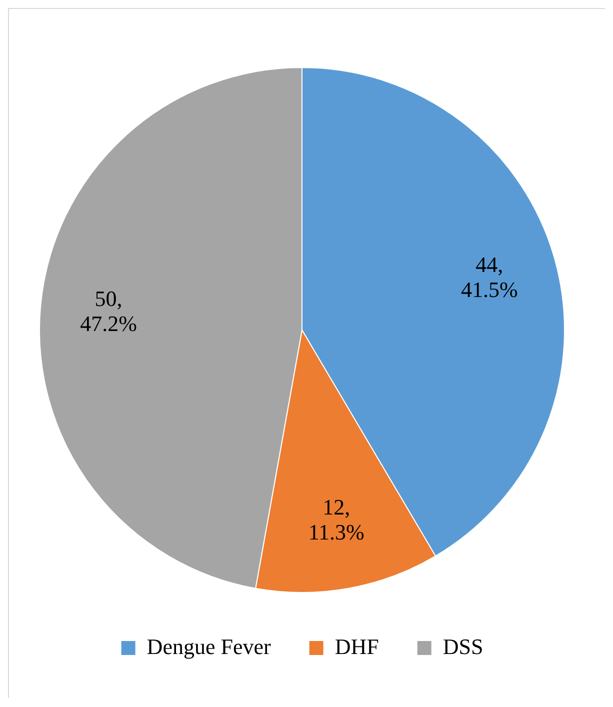 The height and width of the screenshot is (707, 613). I want to click on legend-label: Dengue Fever, so click(209, 646).